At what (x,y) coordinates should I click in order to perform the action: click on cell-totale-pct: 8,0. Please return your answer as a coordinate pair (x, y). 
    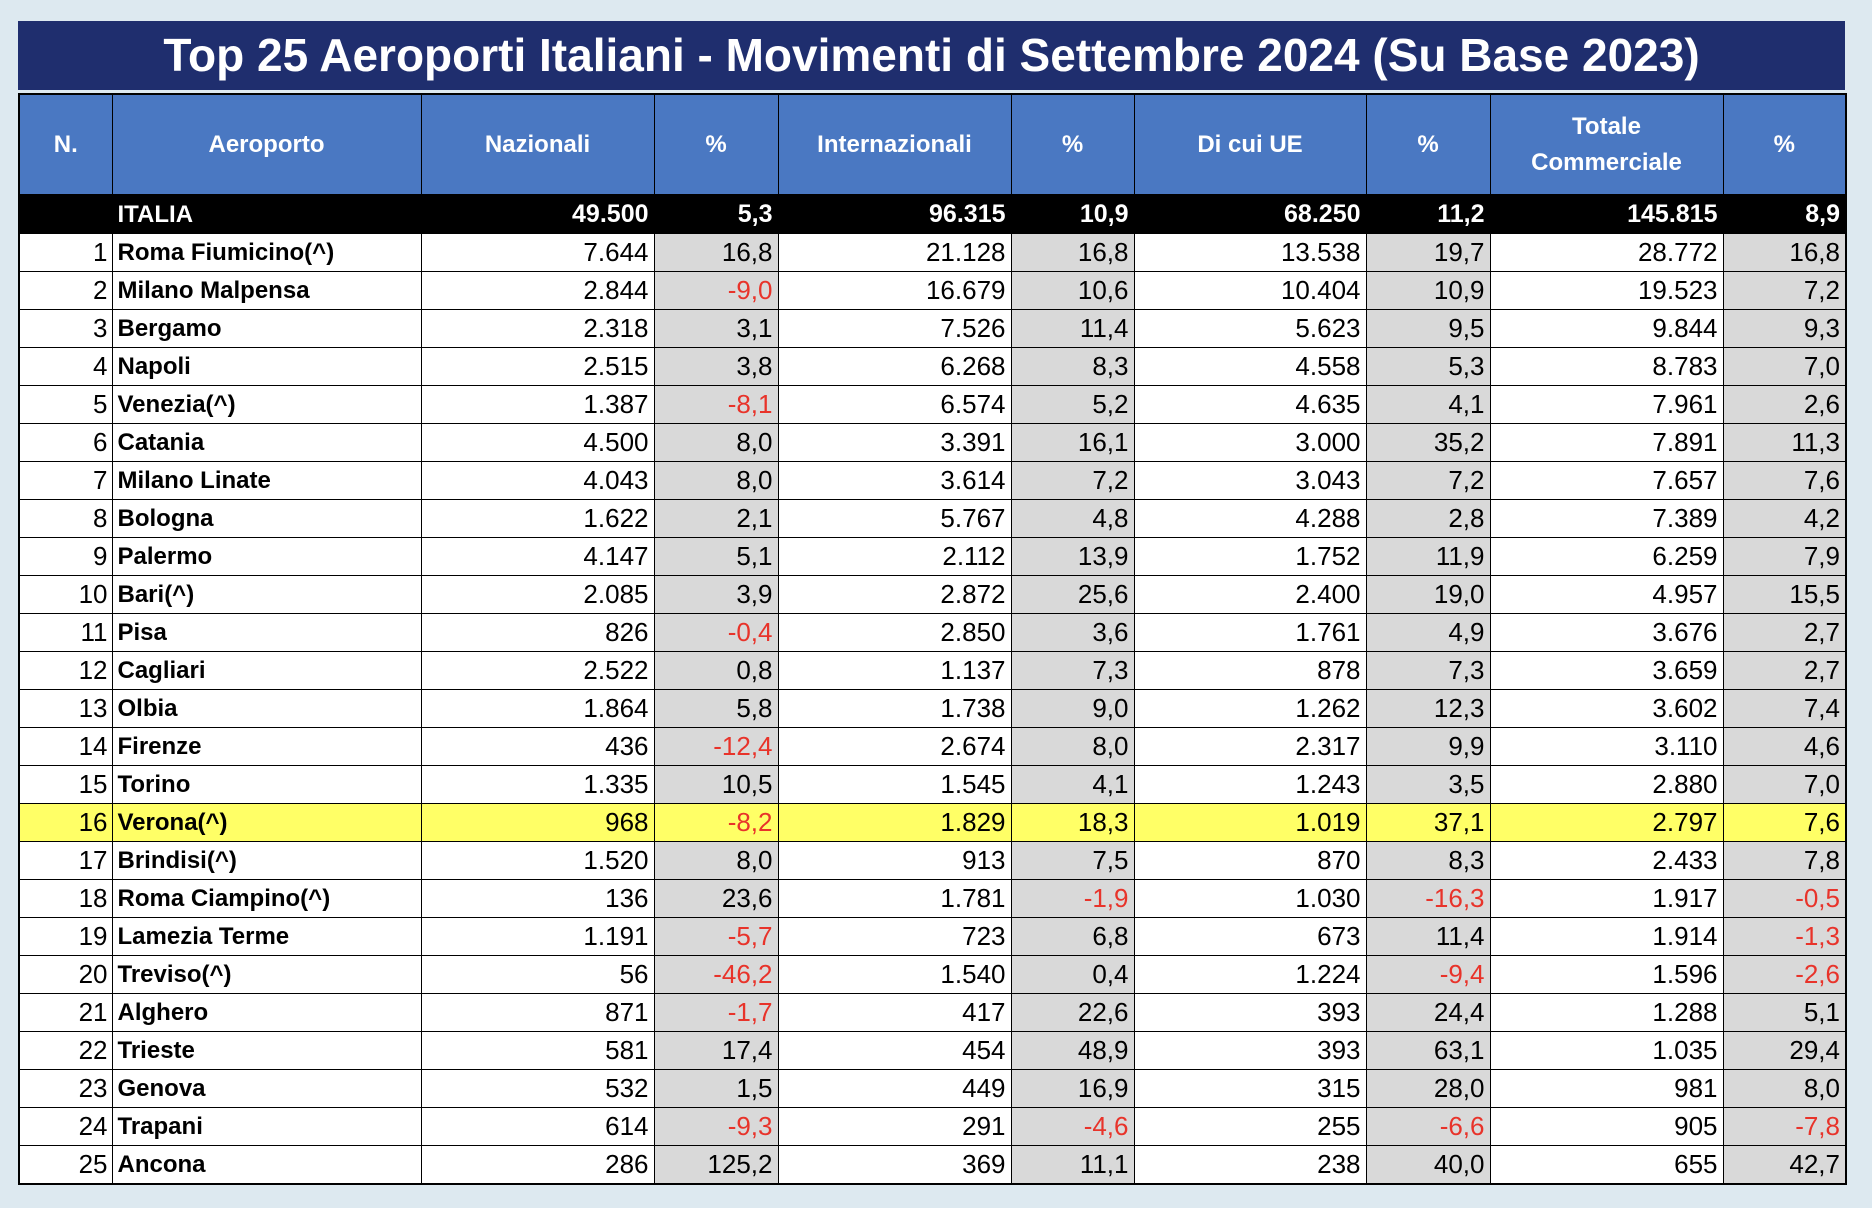
    Looking at the image, I should click on (1784, 1088).